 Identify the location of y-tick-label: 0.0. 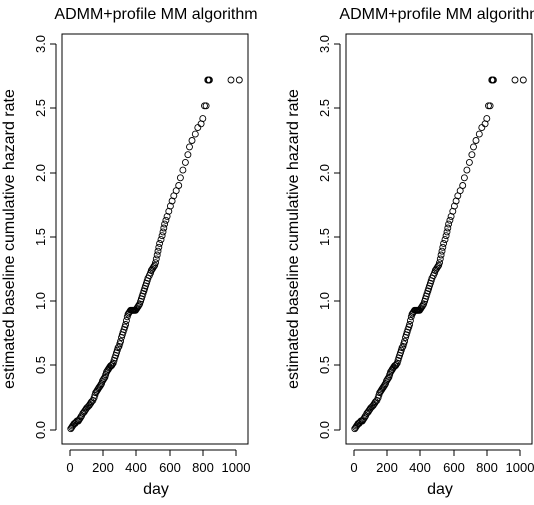
(40, 430).